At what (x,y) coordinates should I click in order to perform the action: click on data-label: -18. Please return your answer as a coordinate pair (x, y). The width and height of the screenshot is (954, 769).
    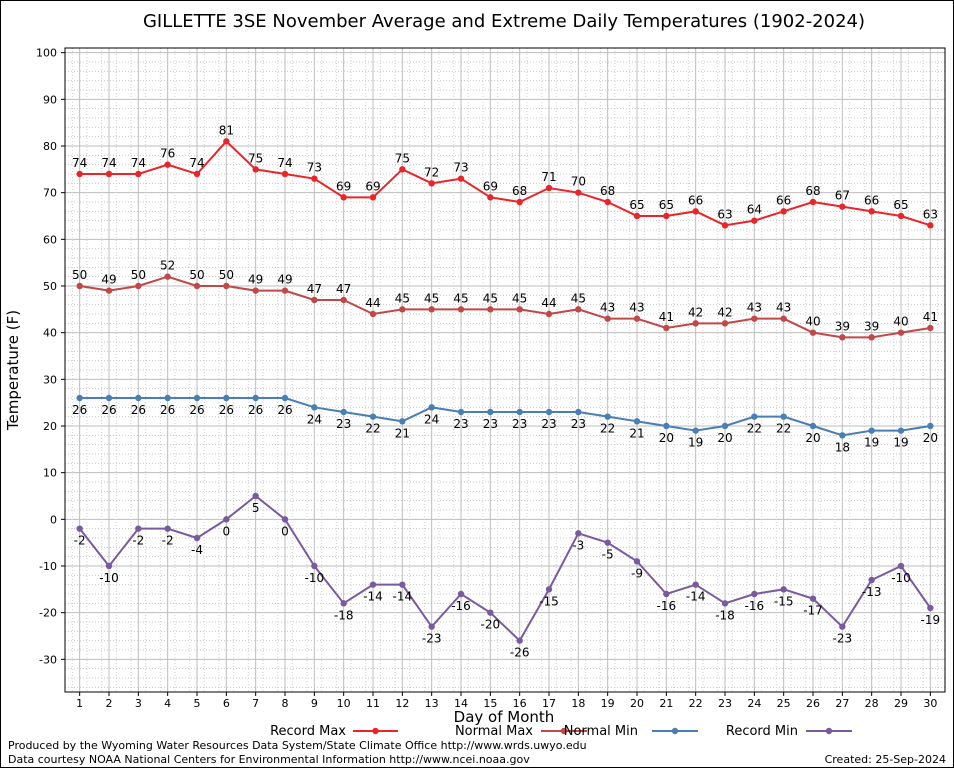
    Looking at the image, I should click on (344, 615).